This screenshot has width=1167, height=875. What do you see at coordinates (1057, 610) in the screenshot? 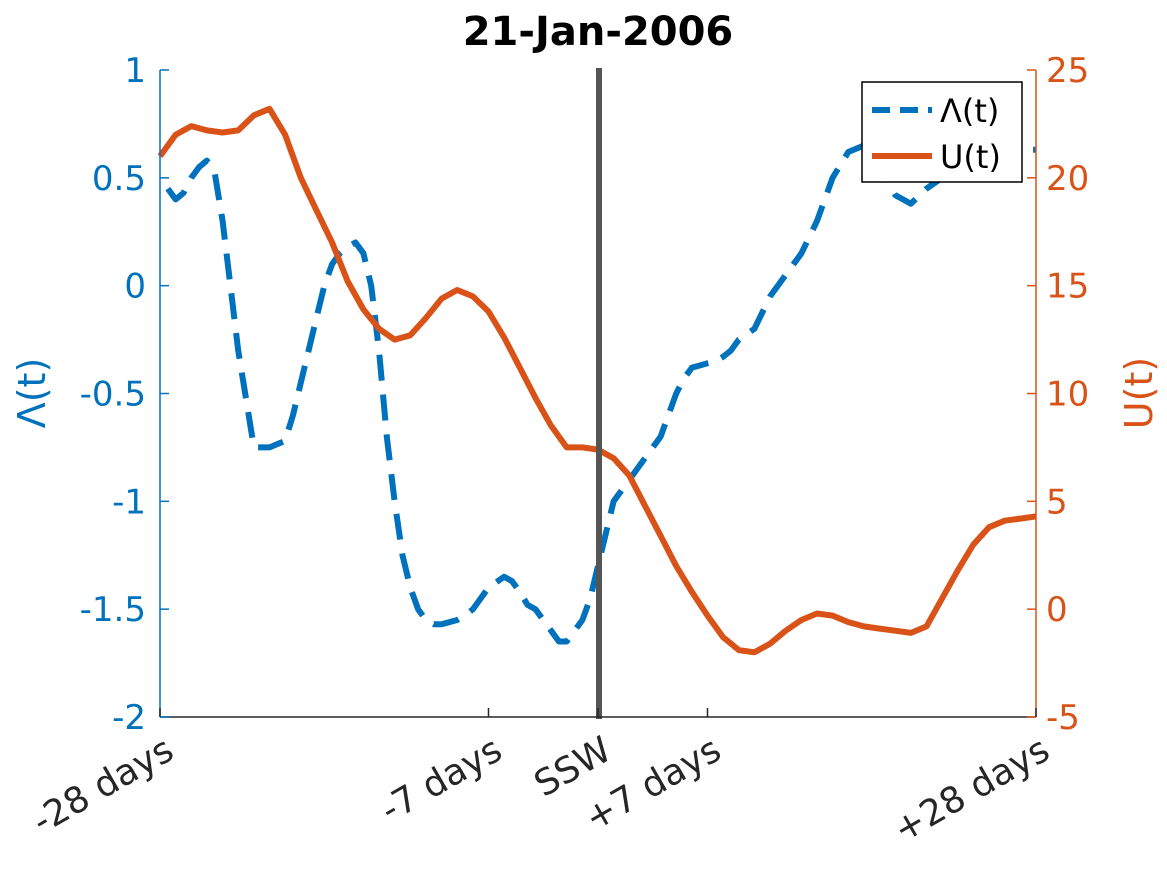
I see `right-tick-label: 0` at bounding box center [1057, 610].